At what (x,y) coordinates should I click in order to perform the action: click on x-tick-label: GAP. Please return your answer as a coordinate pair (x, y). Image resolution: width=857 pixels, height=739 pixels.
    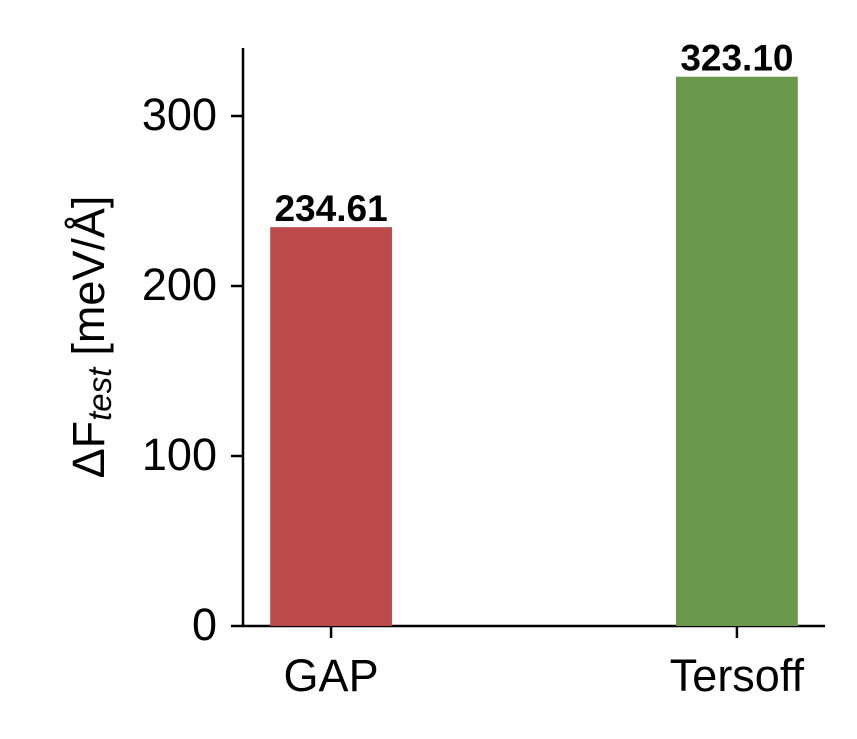
    Looking at the image, I should click on (331, 675).